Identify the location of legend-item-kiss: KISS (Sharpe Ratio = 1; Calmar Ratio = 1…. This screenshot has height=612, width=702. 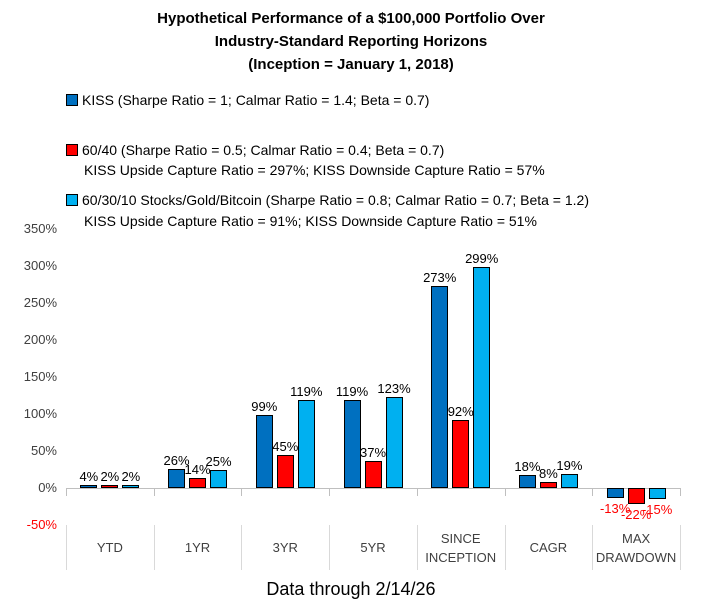
(247, 100).